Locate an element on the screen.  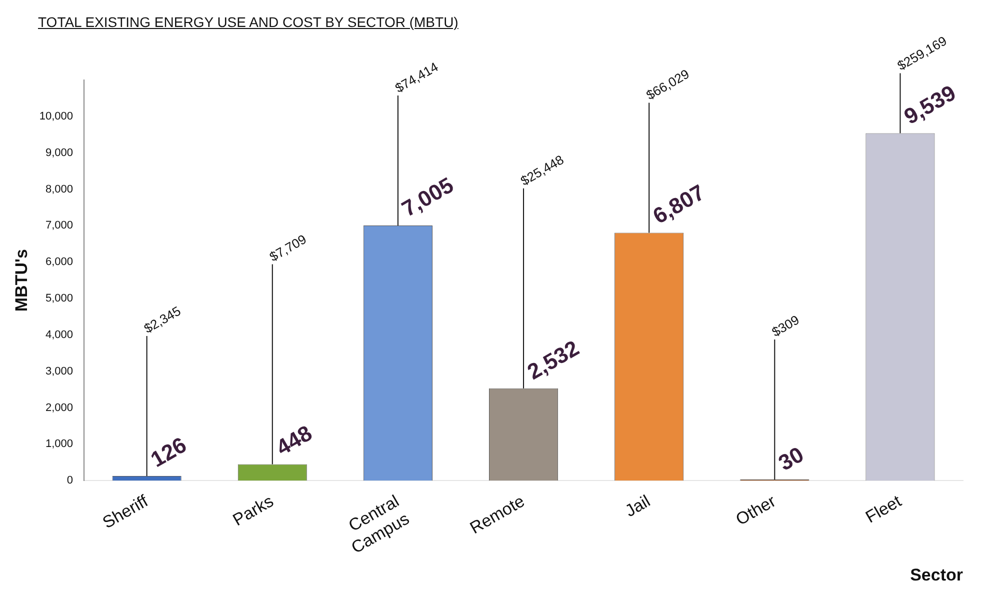
y-tick-label: 2,000 is located at coordinates (60, 408).